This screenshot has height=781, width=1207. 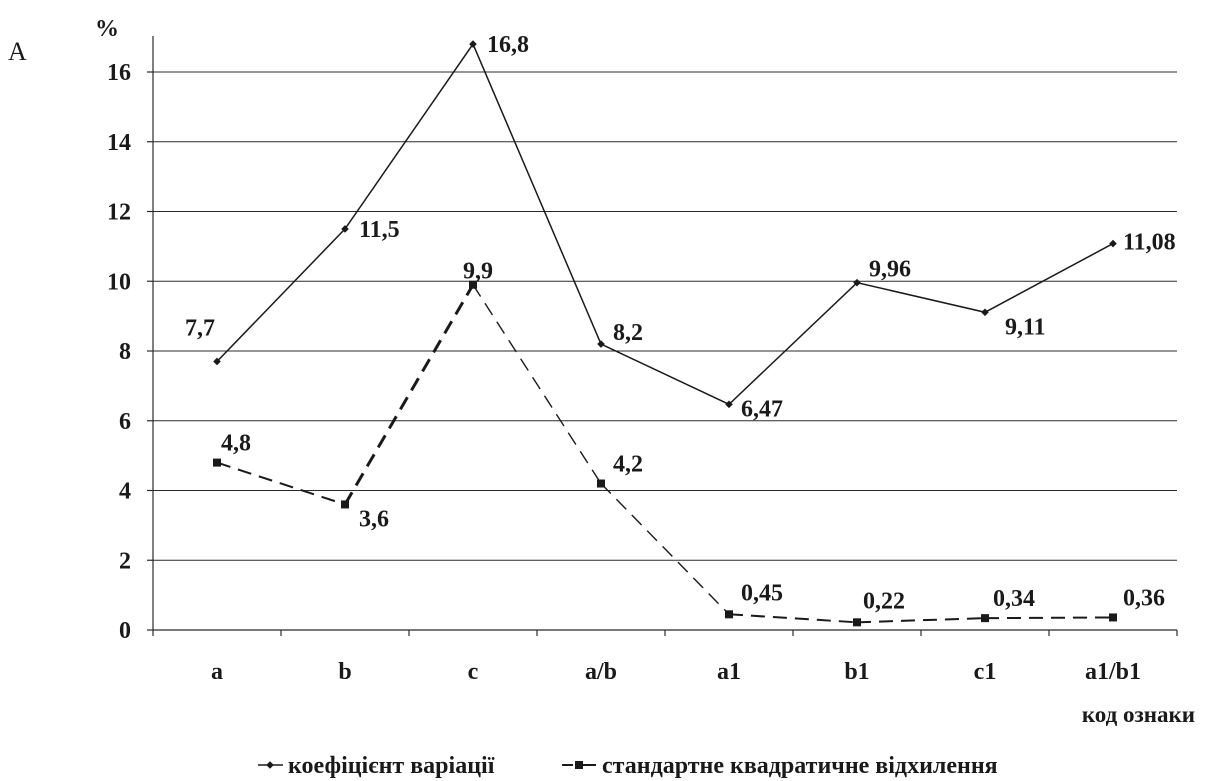 I want to click on data-label: 4,2, so click(x=628, y=465).